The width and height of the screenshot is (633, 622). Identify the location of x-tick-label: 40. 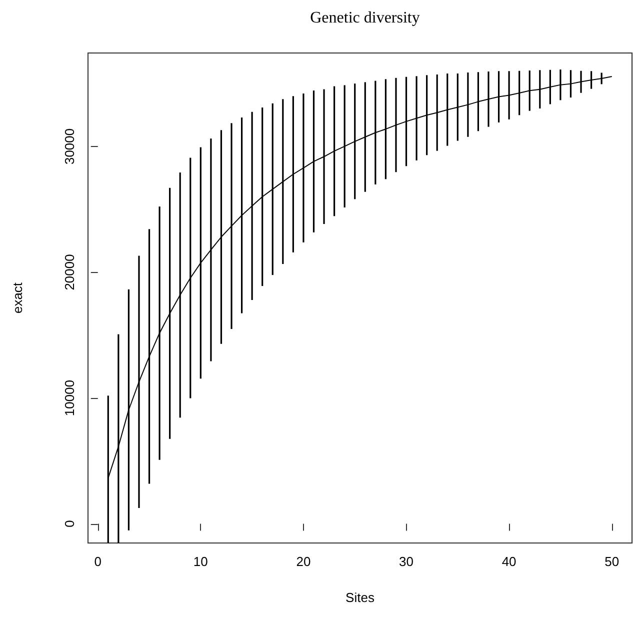
(509, 561).